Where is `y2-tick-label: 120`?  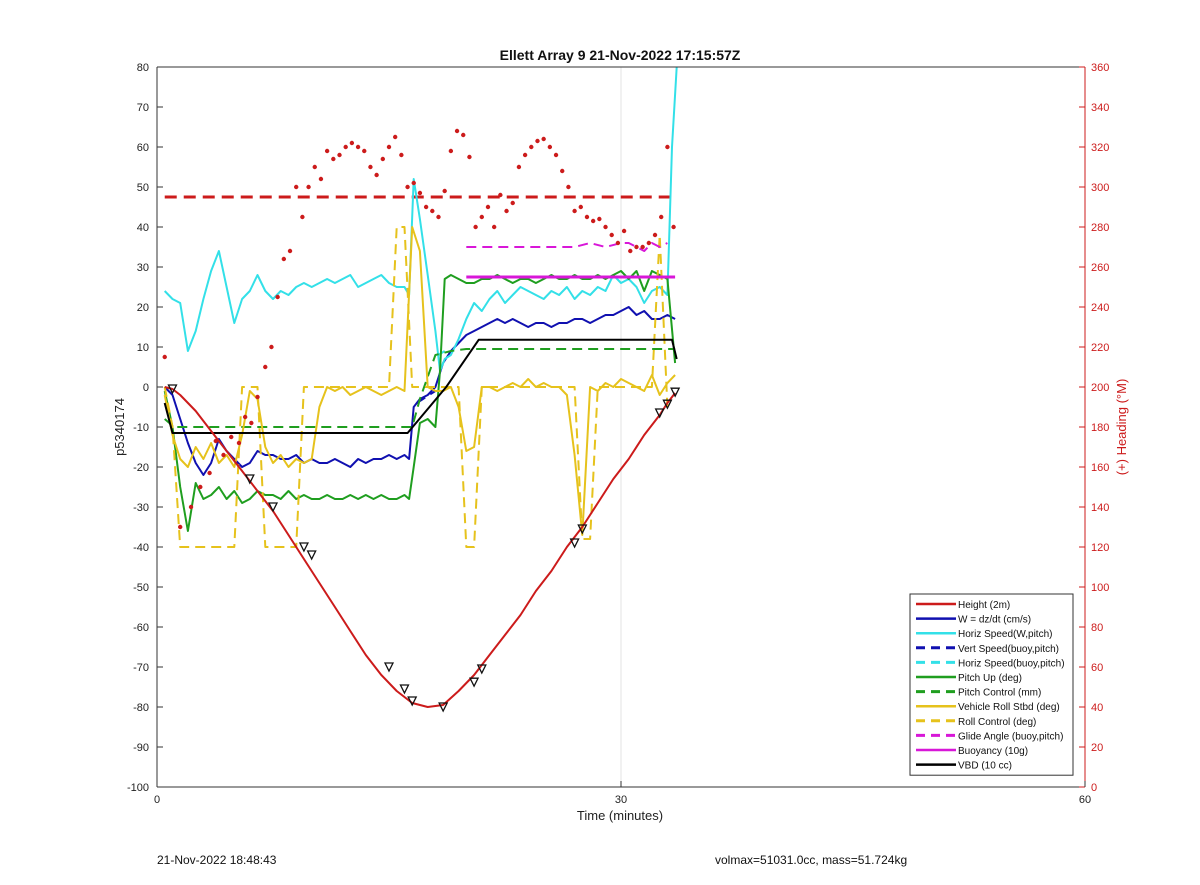 y2-tick-label: 120 is located at coordinates (1100, 548).